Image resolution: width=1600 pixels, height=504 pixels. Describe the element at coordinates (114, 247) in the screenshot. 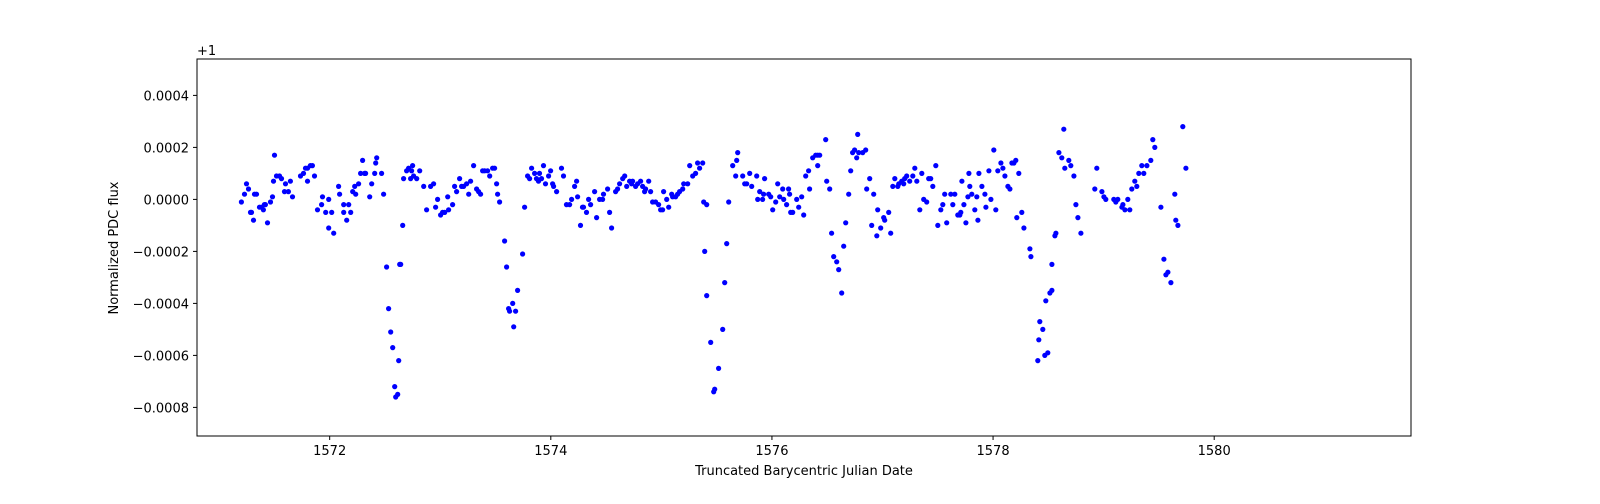

I see `y-axis-label: Normalized PDC flux` at that location.